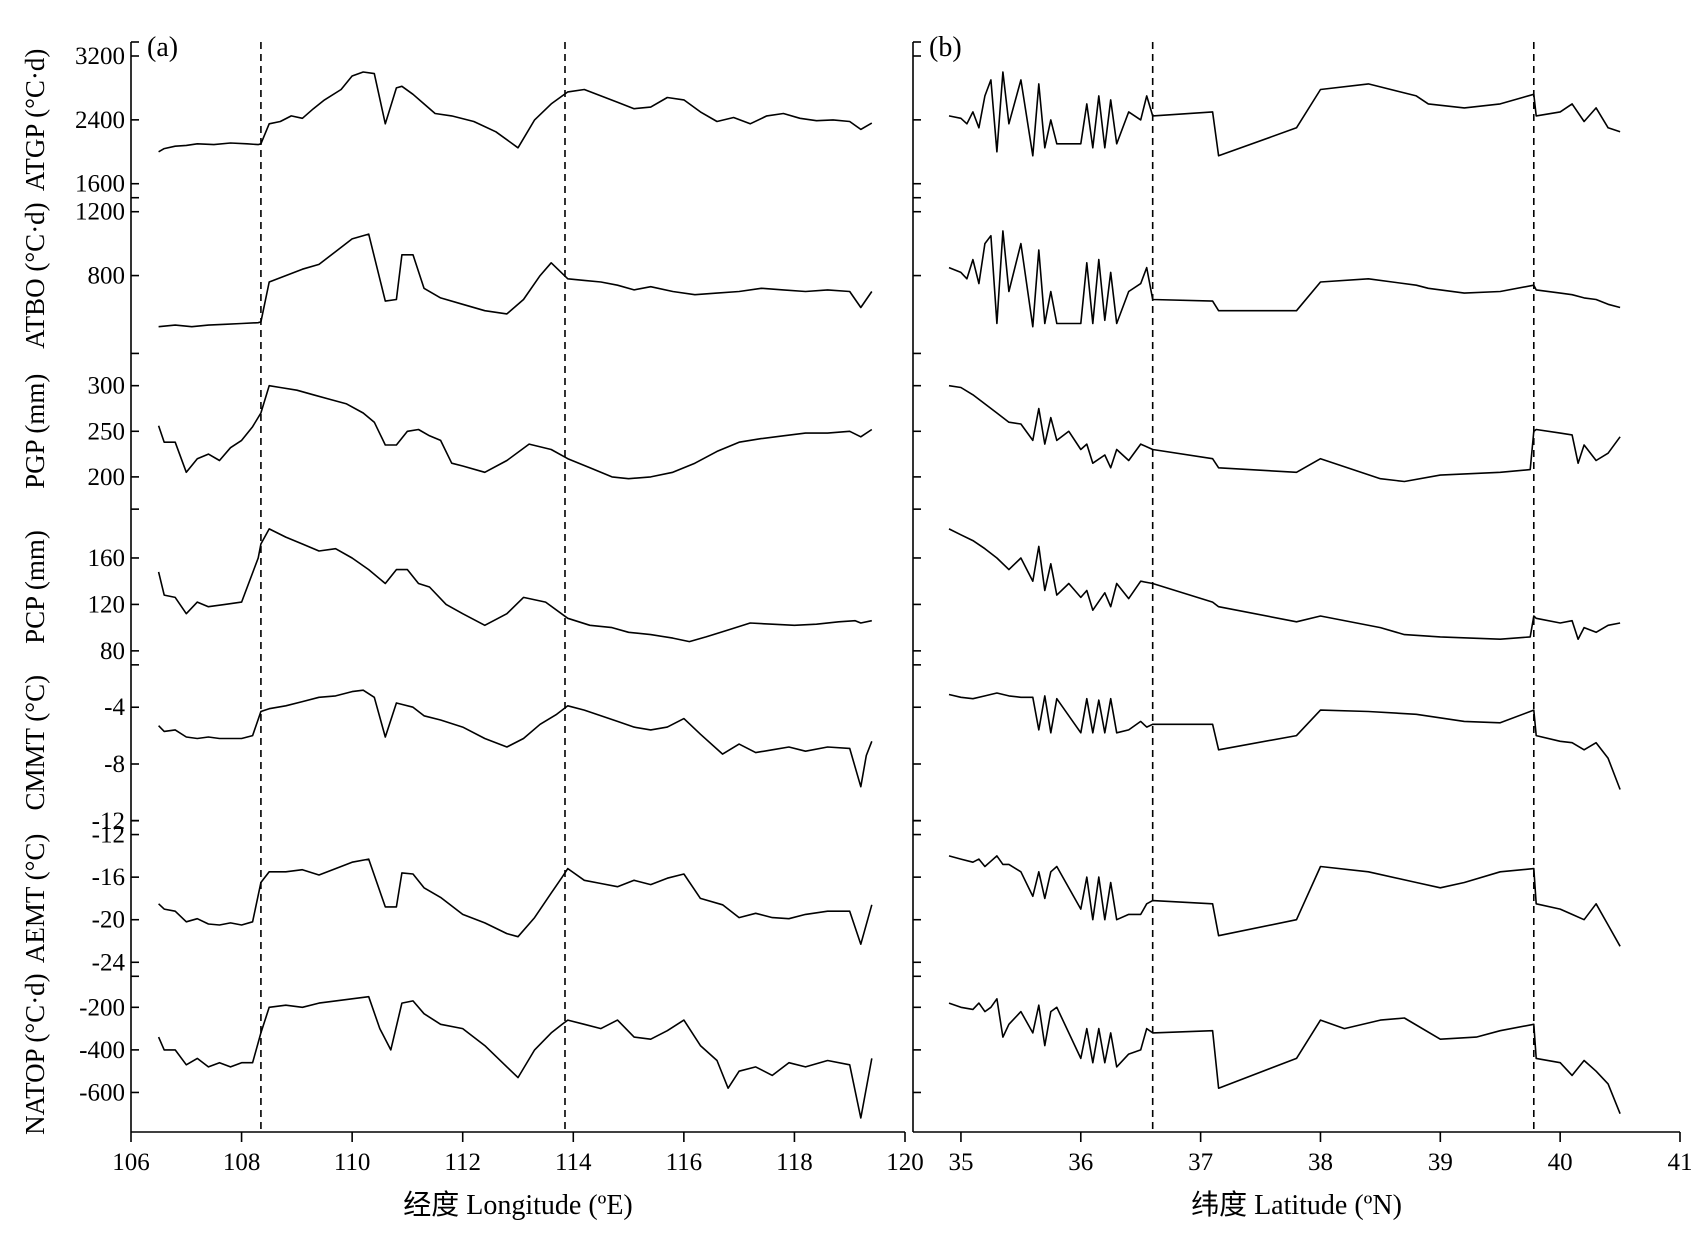 This screenshot has width=1705, height=1247. Describe the element at coordinates (35, 275) in the screenshot. I see `y-axis-label-atbo: ATBO (°C·d)` at that location.